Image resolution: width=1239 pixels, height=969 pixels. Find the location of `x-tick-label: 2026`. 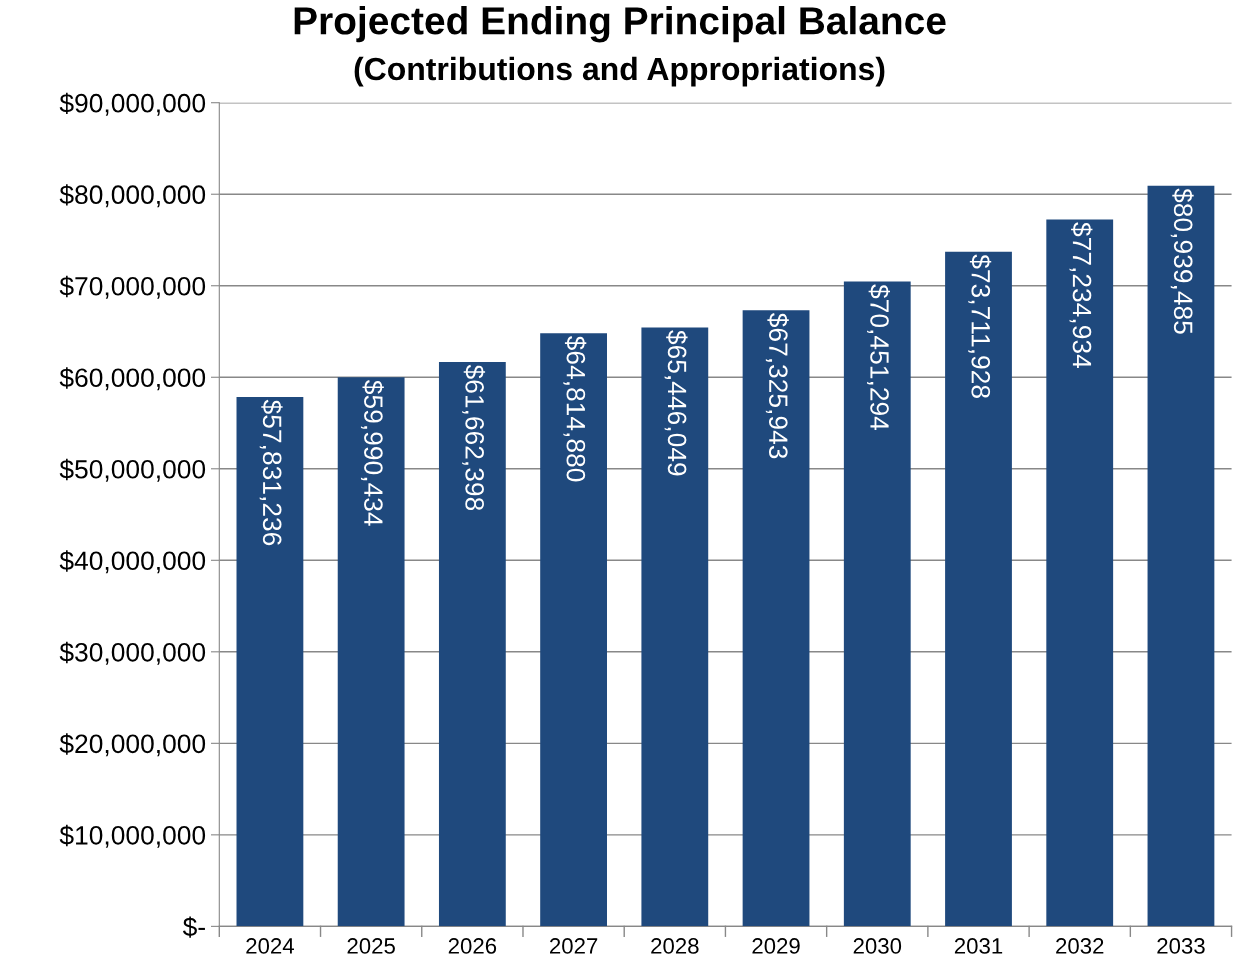

x-tick-label: 2026 is located at coordinates (472, 946).